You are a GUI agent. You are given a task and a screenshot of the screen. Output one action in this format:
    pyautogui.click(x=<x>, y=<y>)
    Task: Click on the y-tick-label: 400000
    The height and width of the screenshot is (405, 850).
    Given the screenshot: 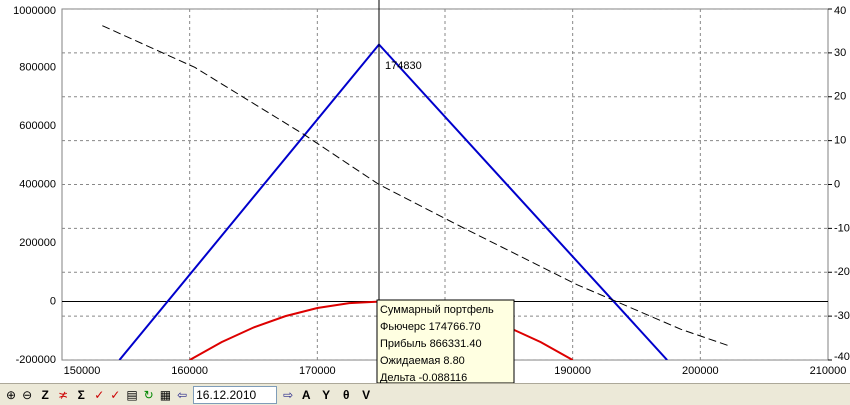 What is the action you would take?
    pyautogui.click(x=37, y=184)
    